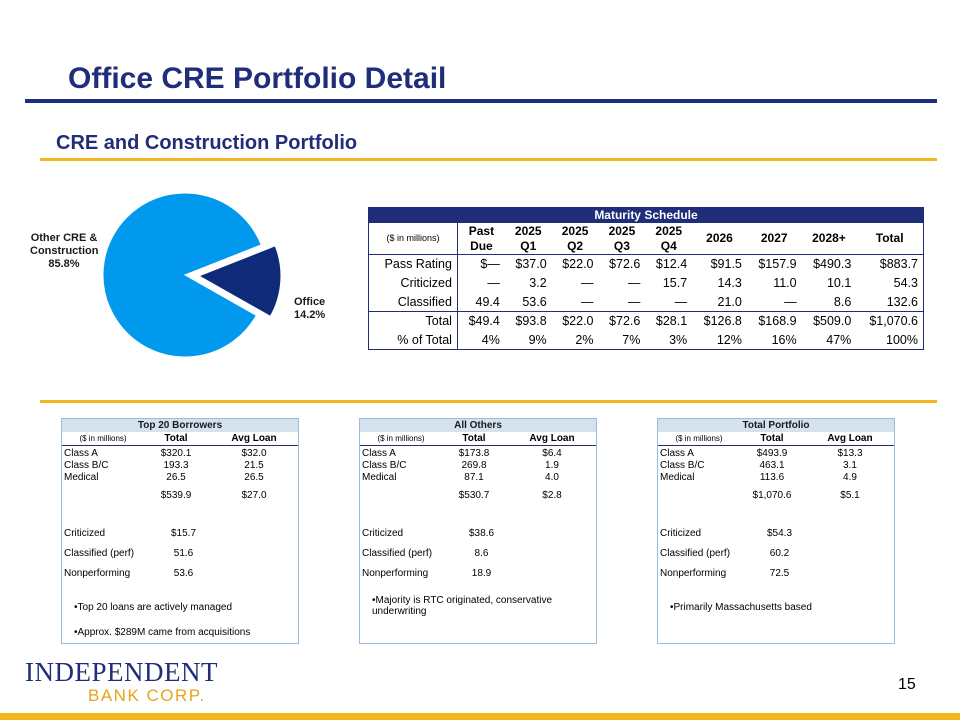 Image resolution: width=960 pixels, height=720 pixels. I want to click on class-total: 193.3, so click(176, 465).